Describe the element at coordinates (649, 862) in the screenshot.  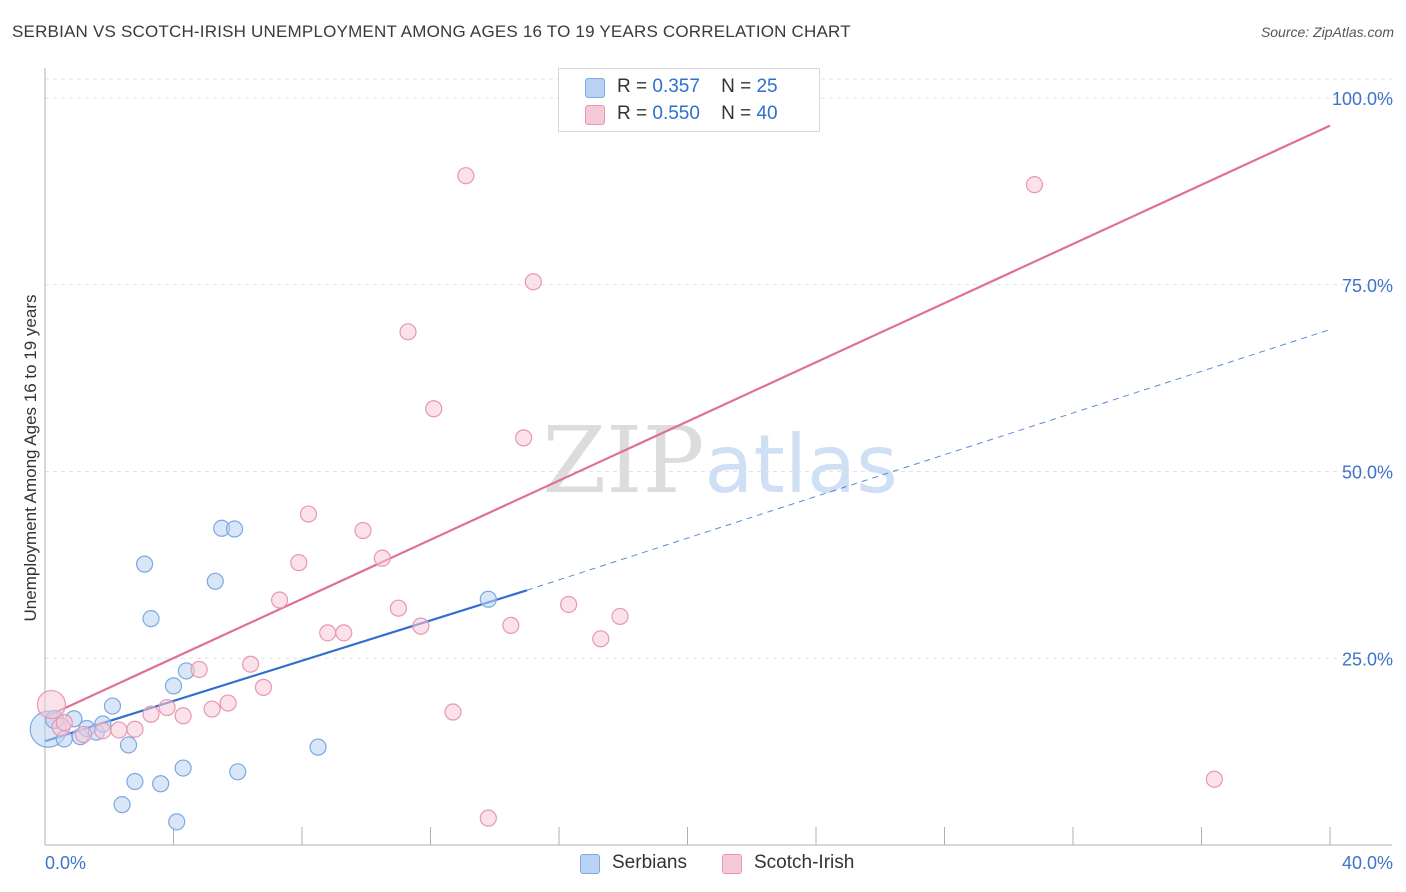
I see `serbians-legend-label: Serbians` at that location.